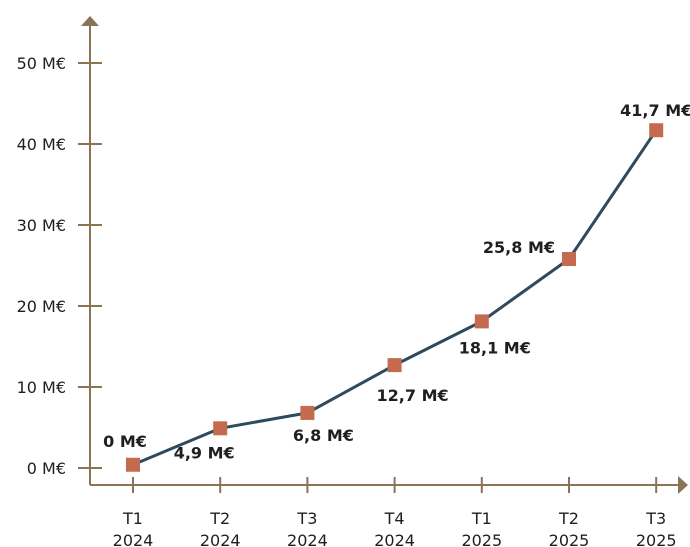  I want to click on data-label: 25,8 M€, so click(519, 247).